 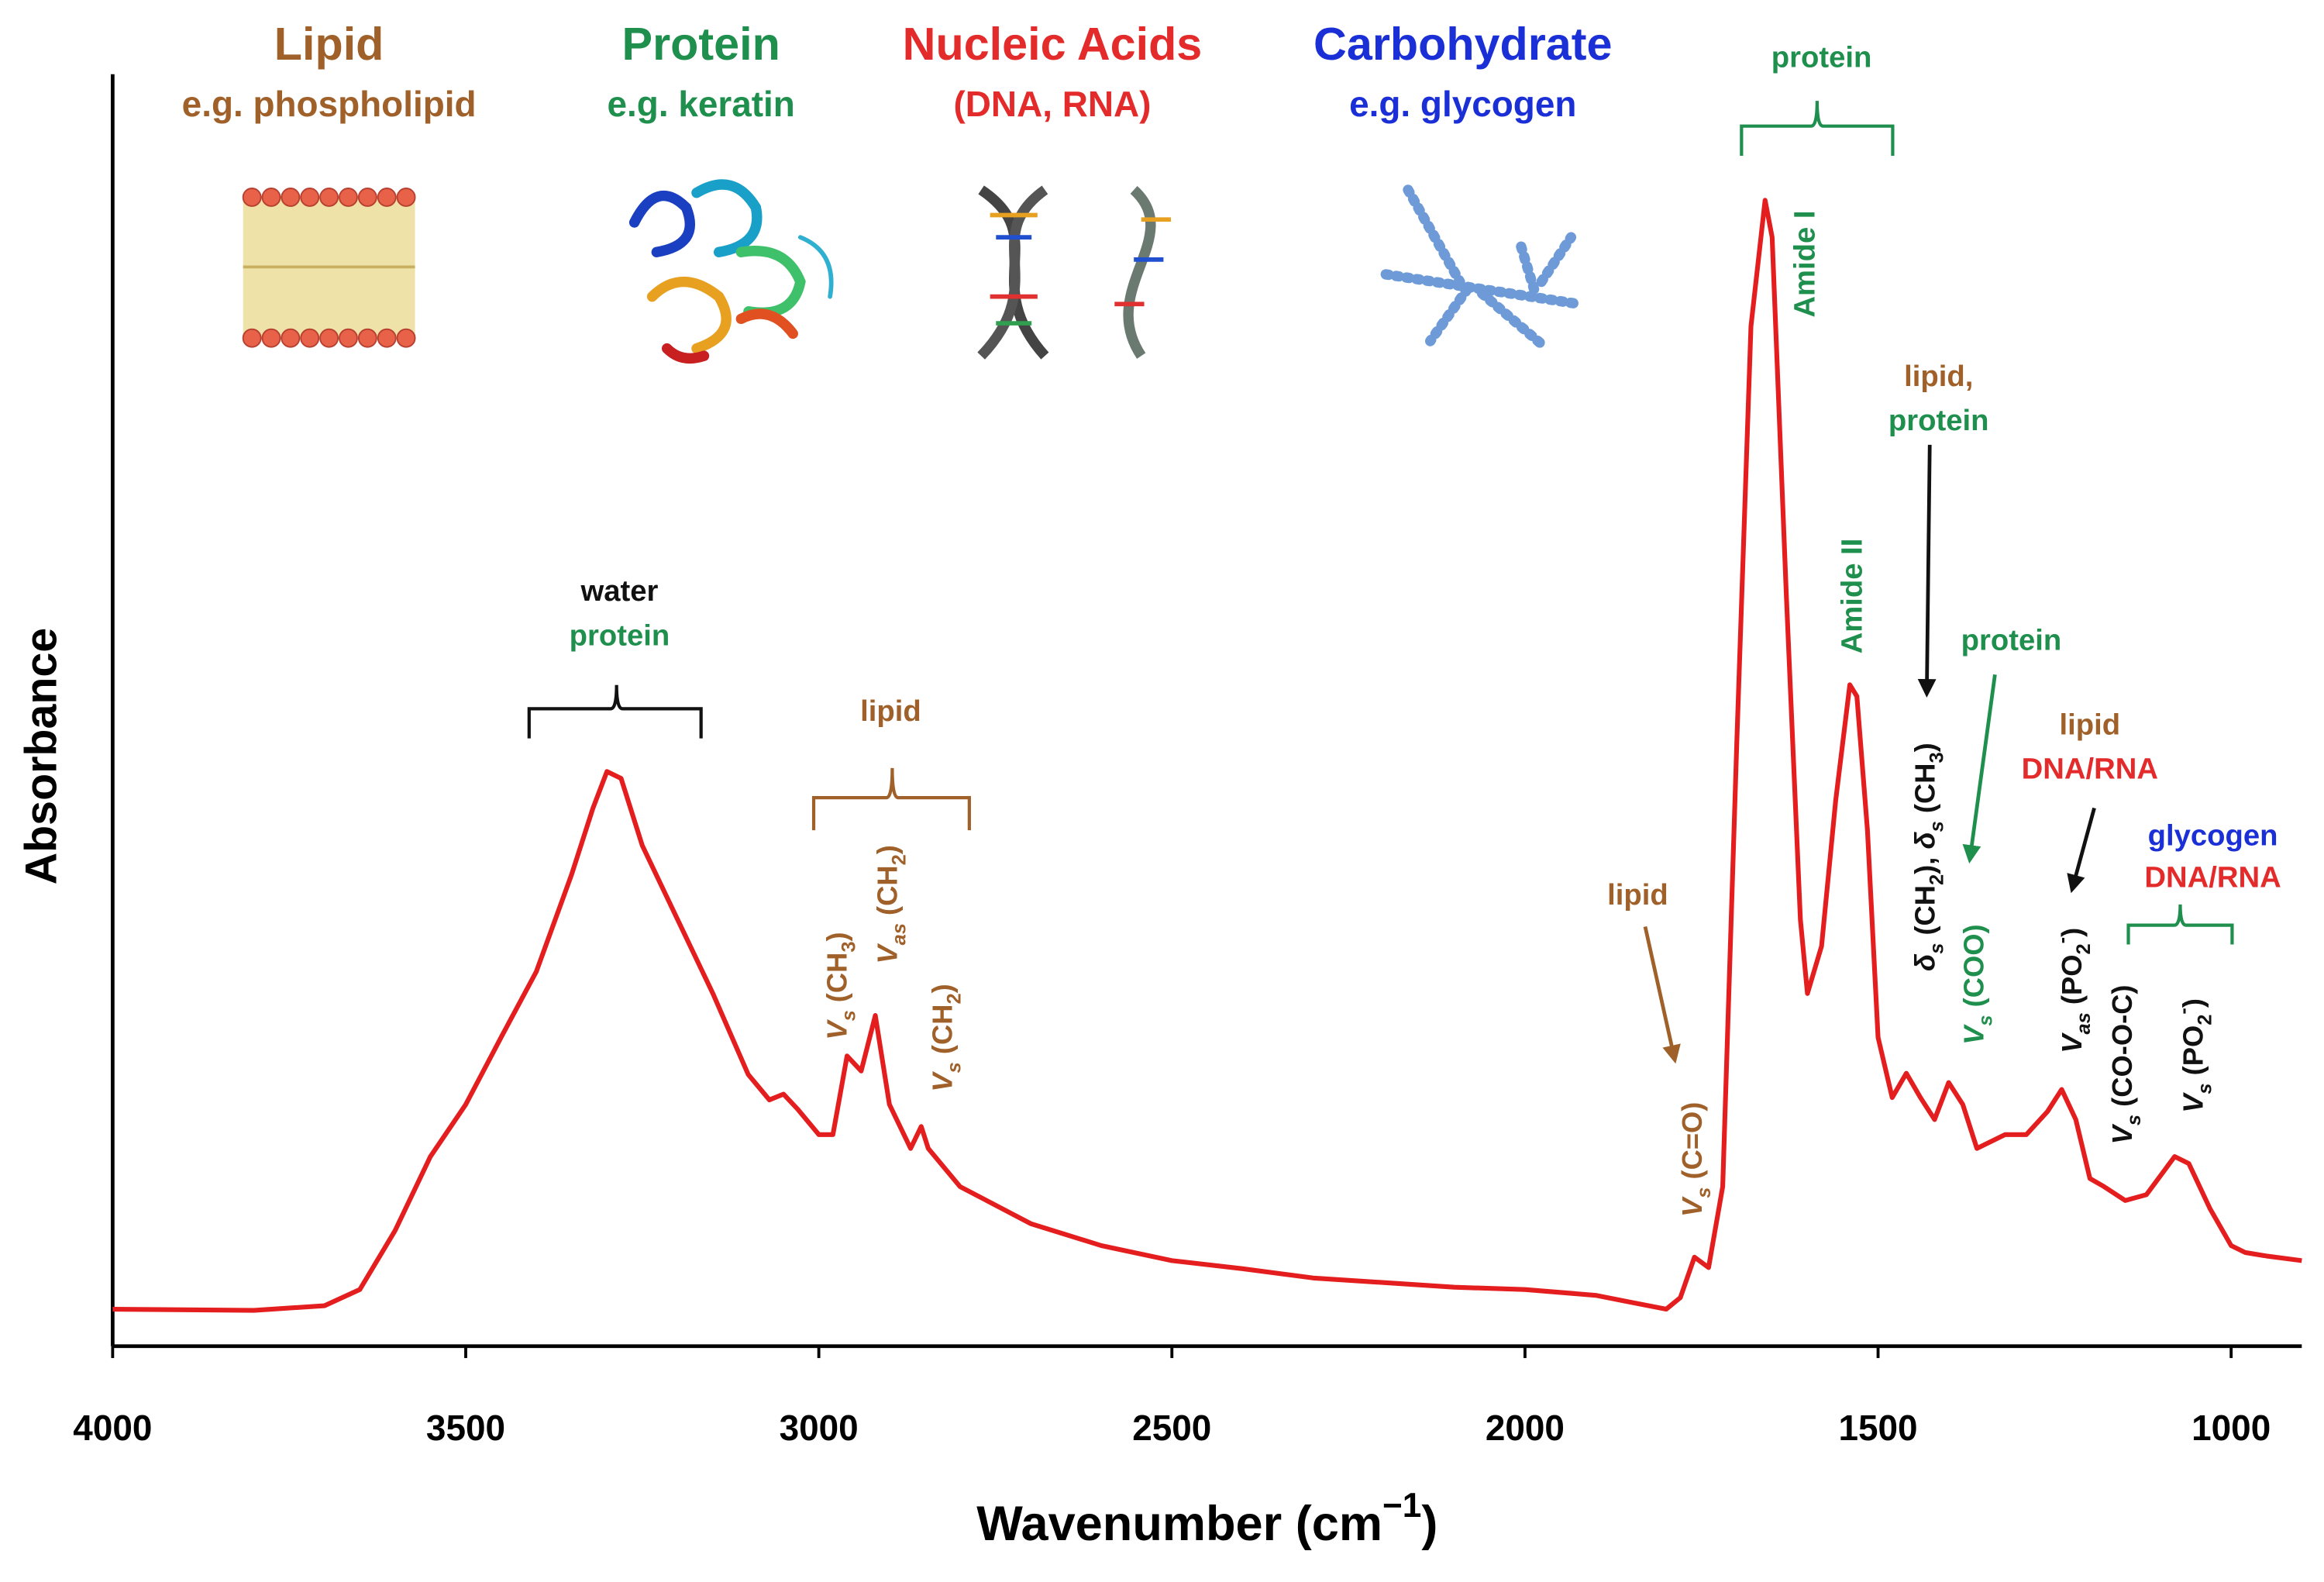 I want to click on annotation: Vs (PO2-), so click(x=2194, y=1055).